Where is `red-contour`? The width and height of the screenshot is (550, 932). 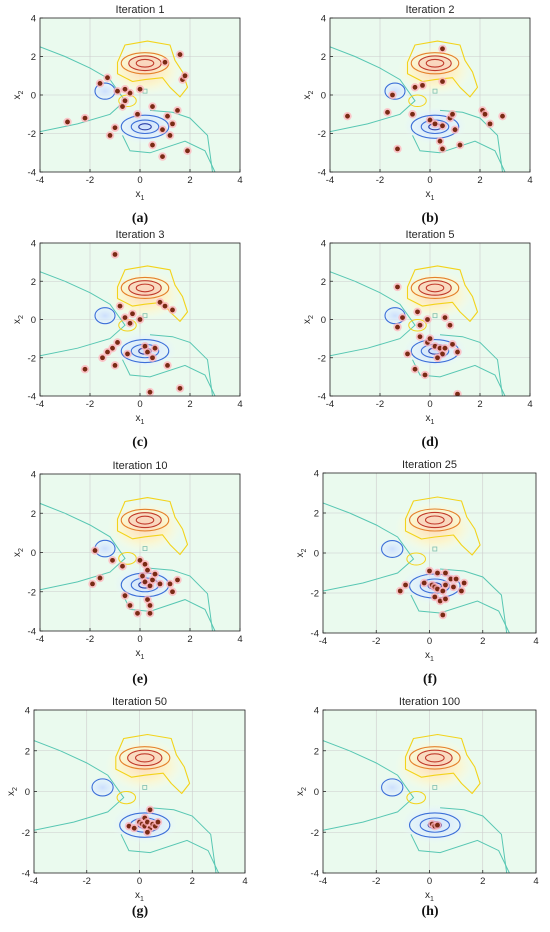
red-contour is located at coordinates (435, 63).